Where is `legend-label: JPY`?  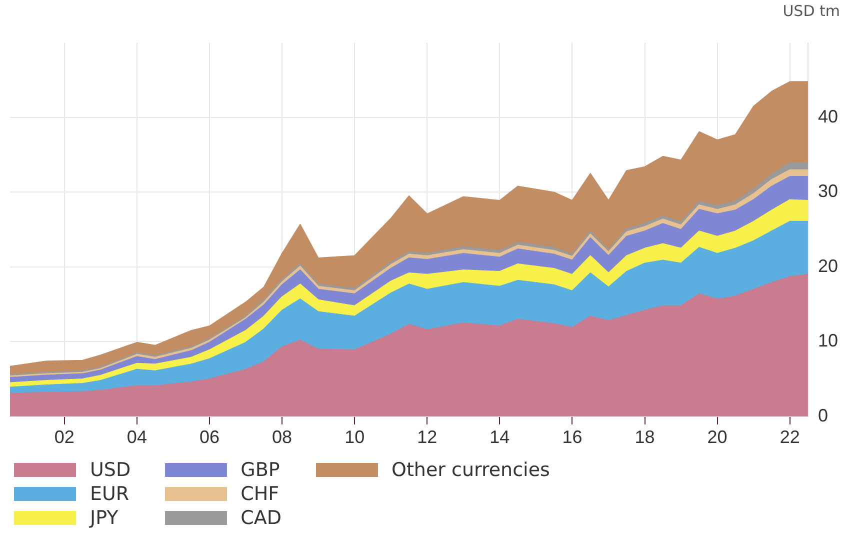 legend-label: JPY is located at coordinates (104, 518).